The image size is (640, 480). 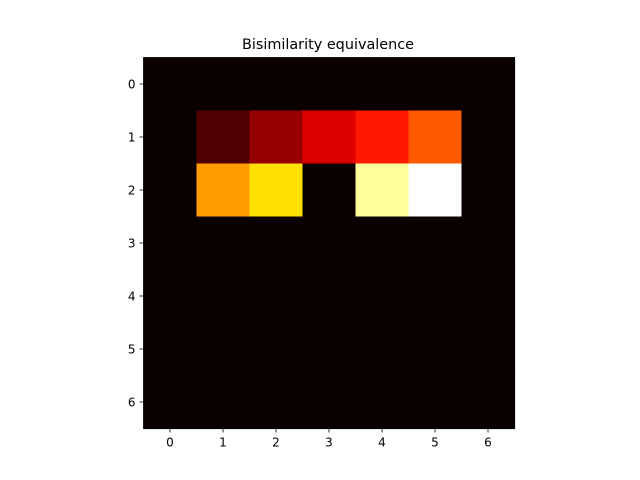 I want to click on heatmap-cell-r6-c6, so click(x=488, y=402).